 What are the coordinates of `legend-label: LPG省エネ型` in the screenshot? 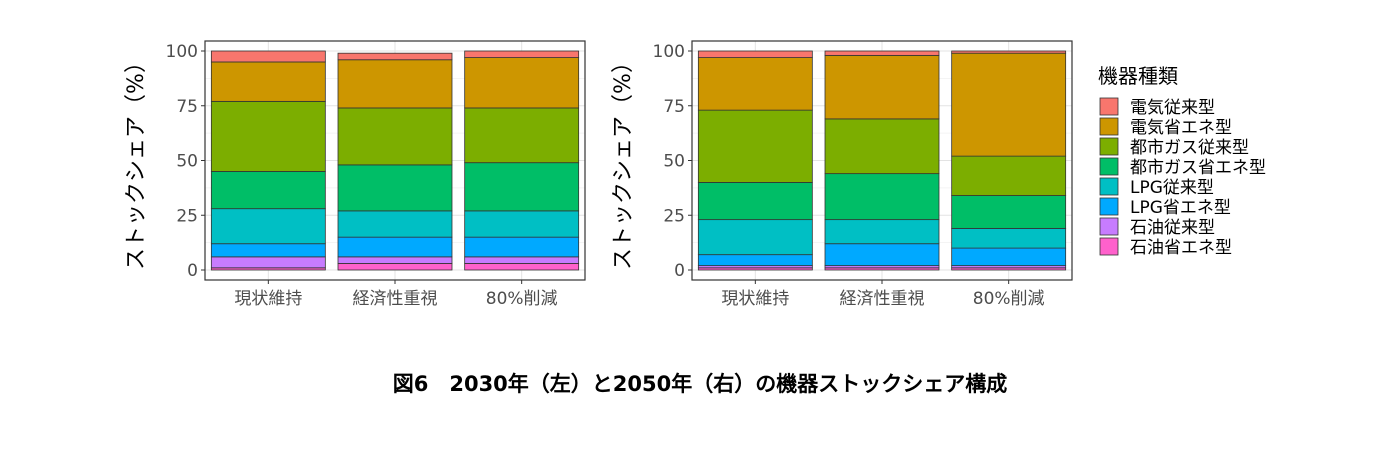 It's located at (1180, 208).